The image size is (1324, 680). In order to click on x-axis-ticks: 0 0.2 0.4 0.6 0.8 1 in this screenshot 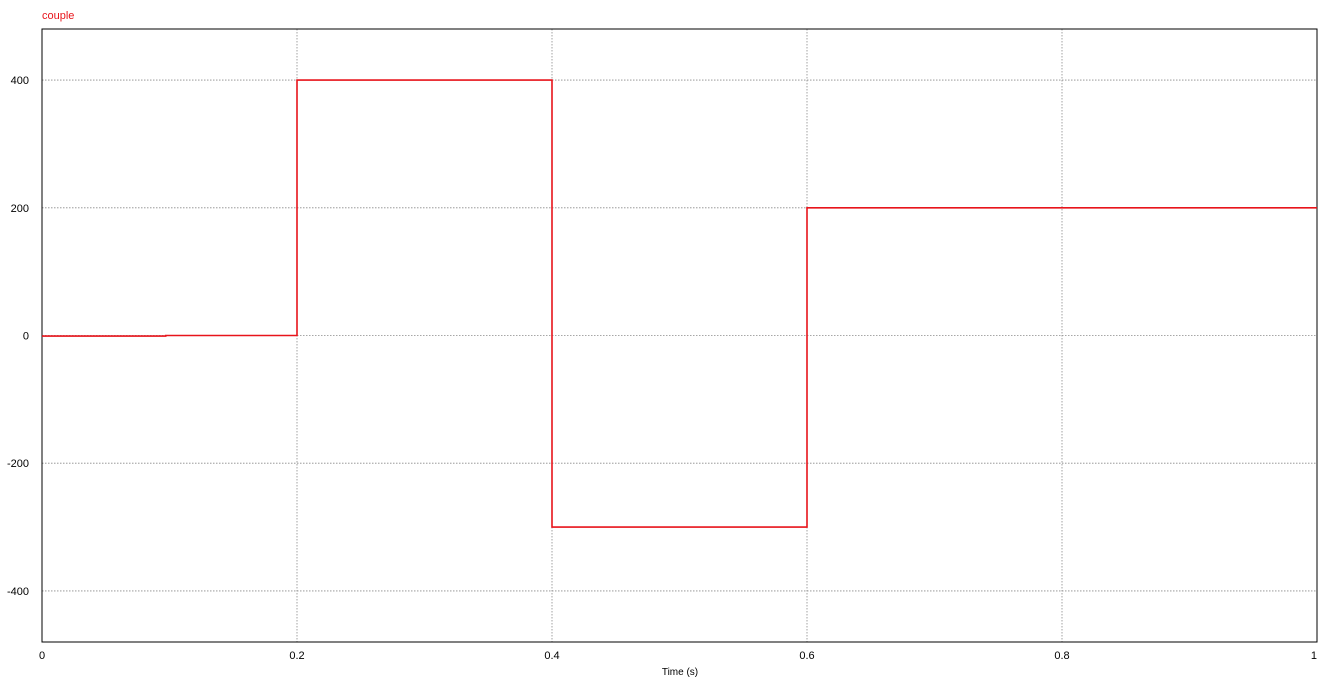, I will do `click(678, 656)`.